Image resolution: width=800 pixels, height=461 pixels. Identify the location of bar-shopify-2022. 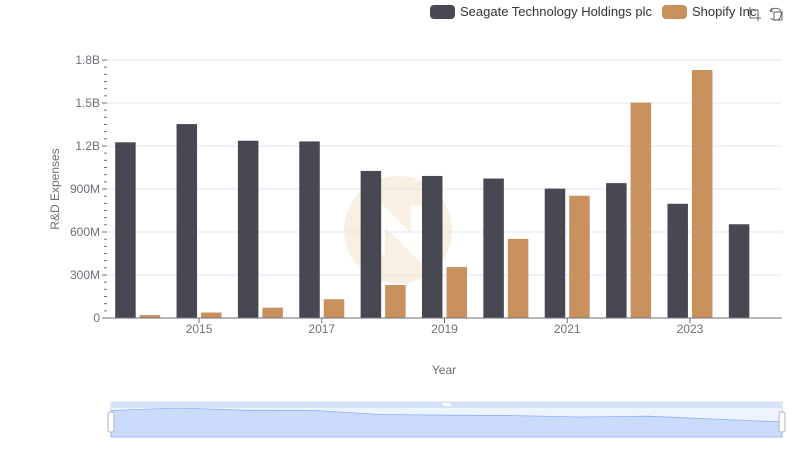
(641, 210).